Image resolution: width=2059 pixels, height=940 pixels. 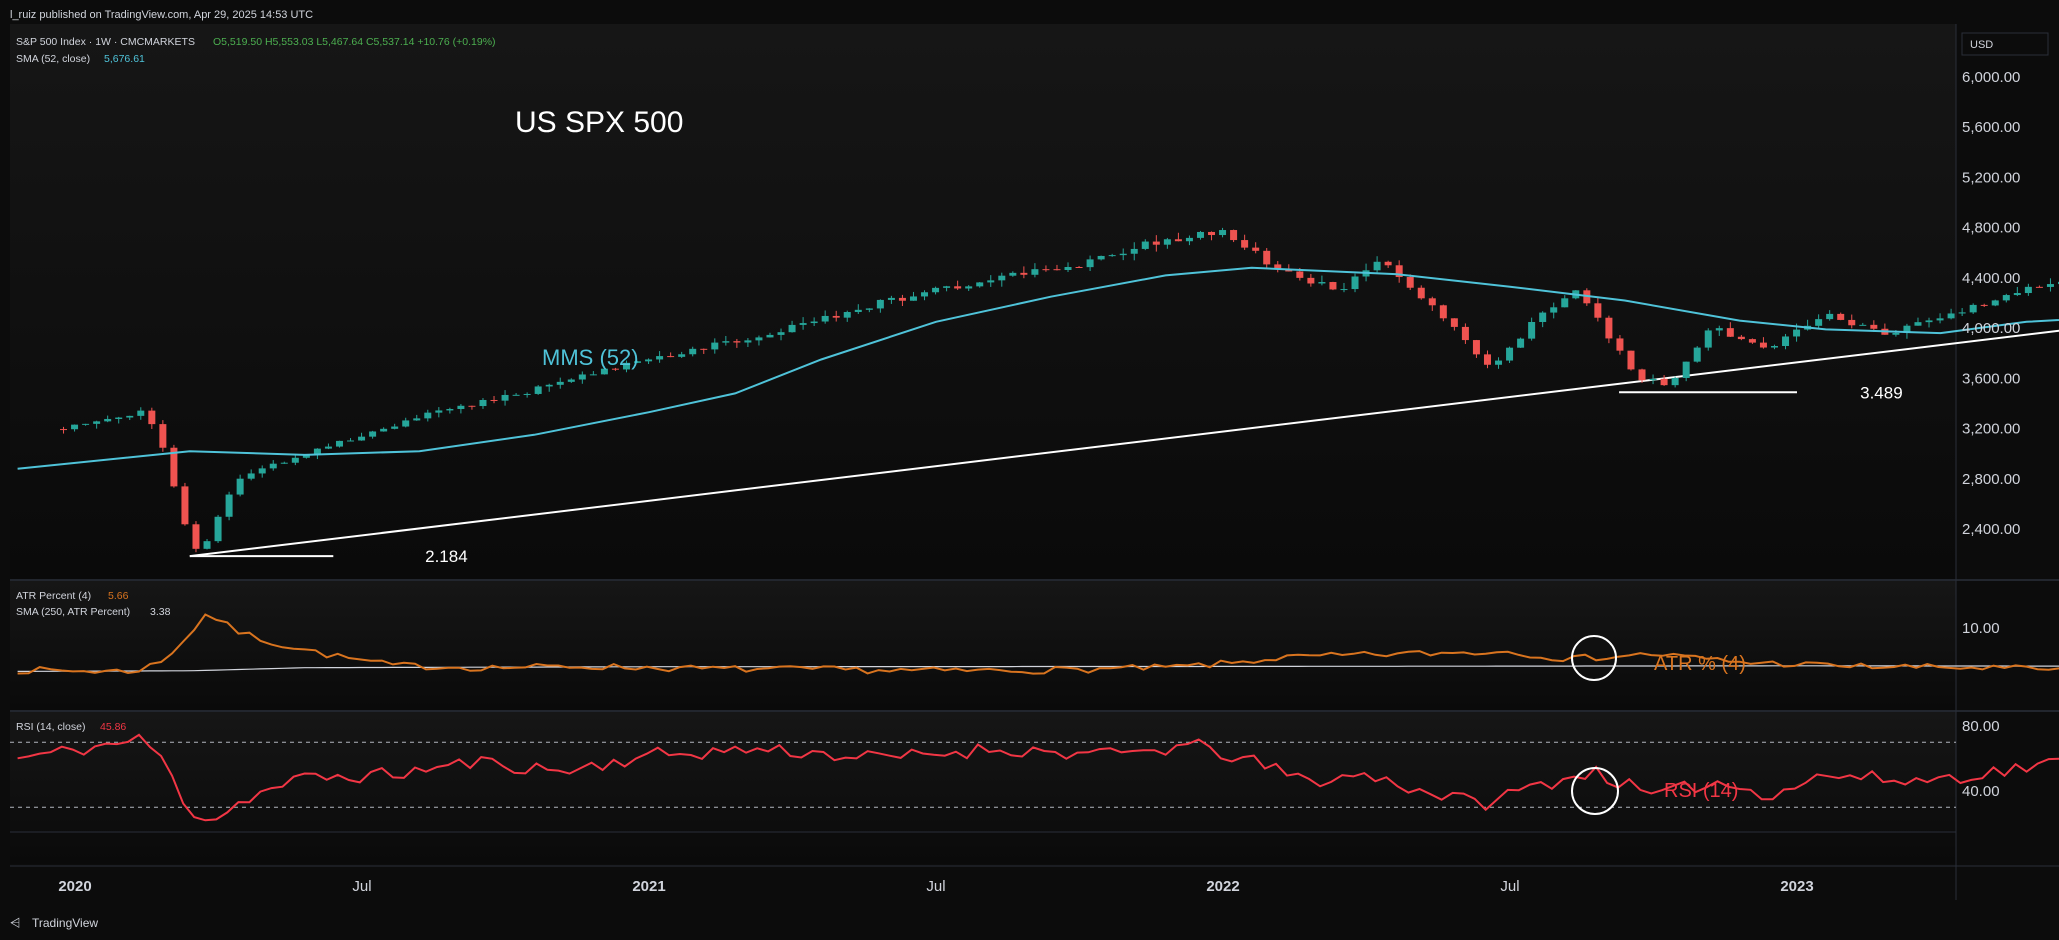 I want to click on atr-annotation: ATR % (4), so click(x=1700, y=664).